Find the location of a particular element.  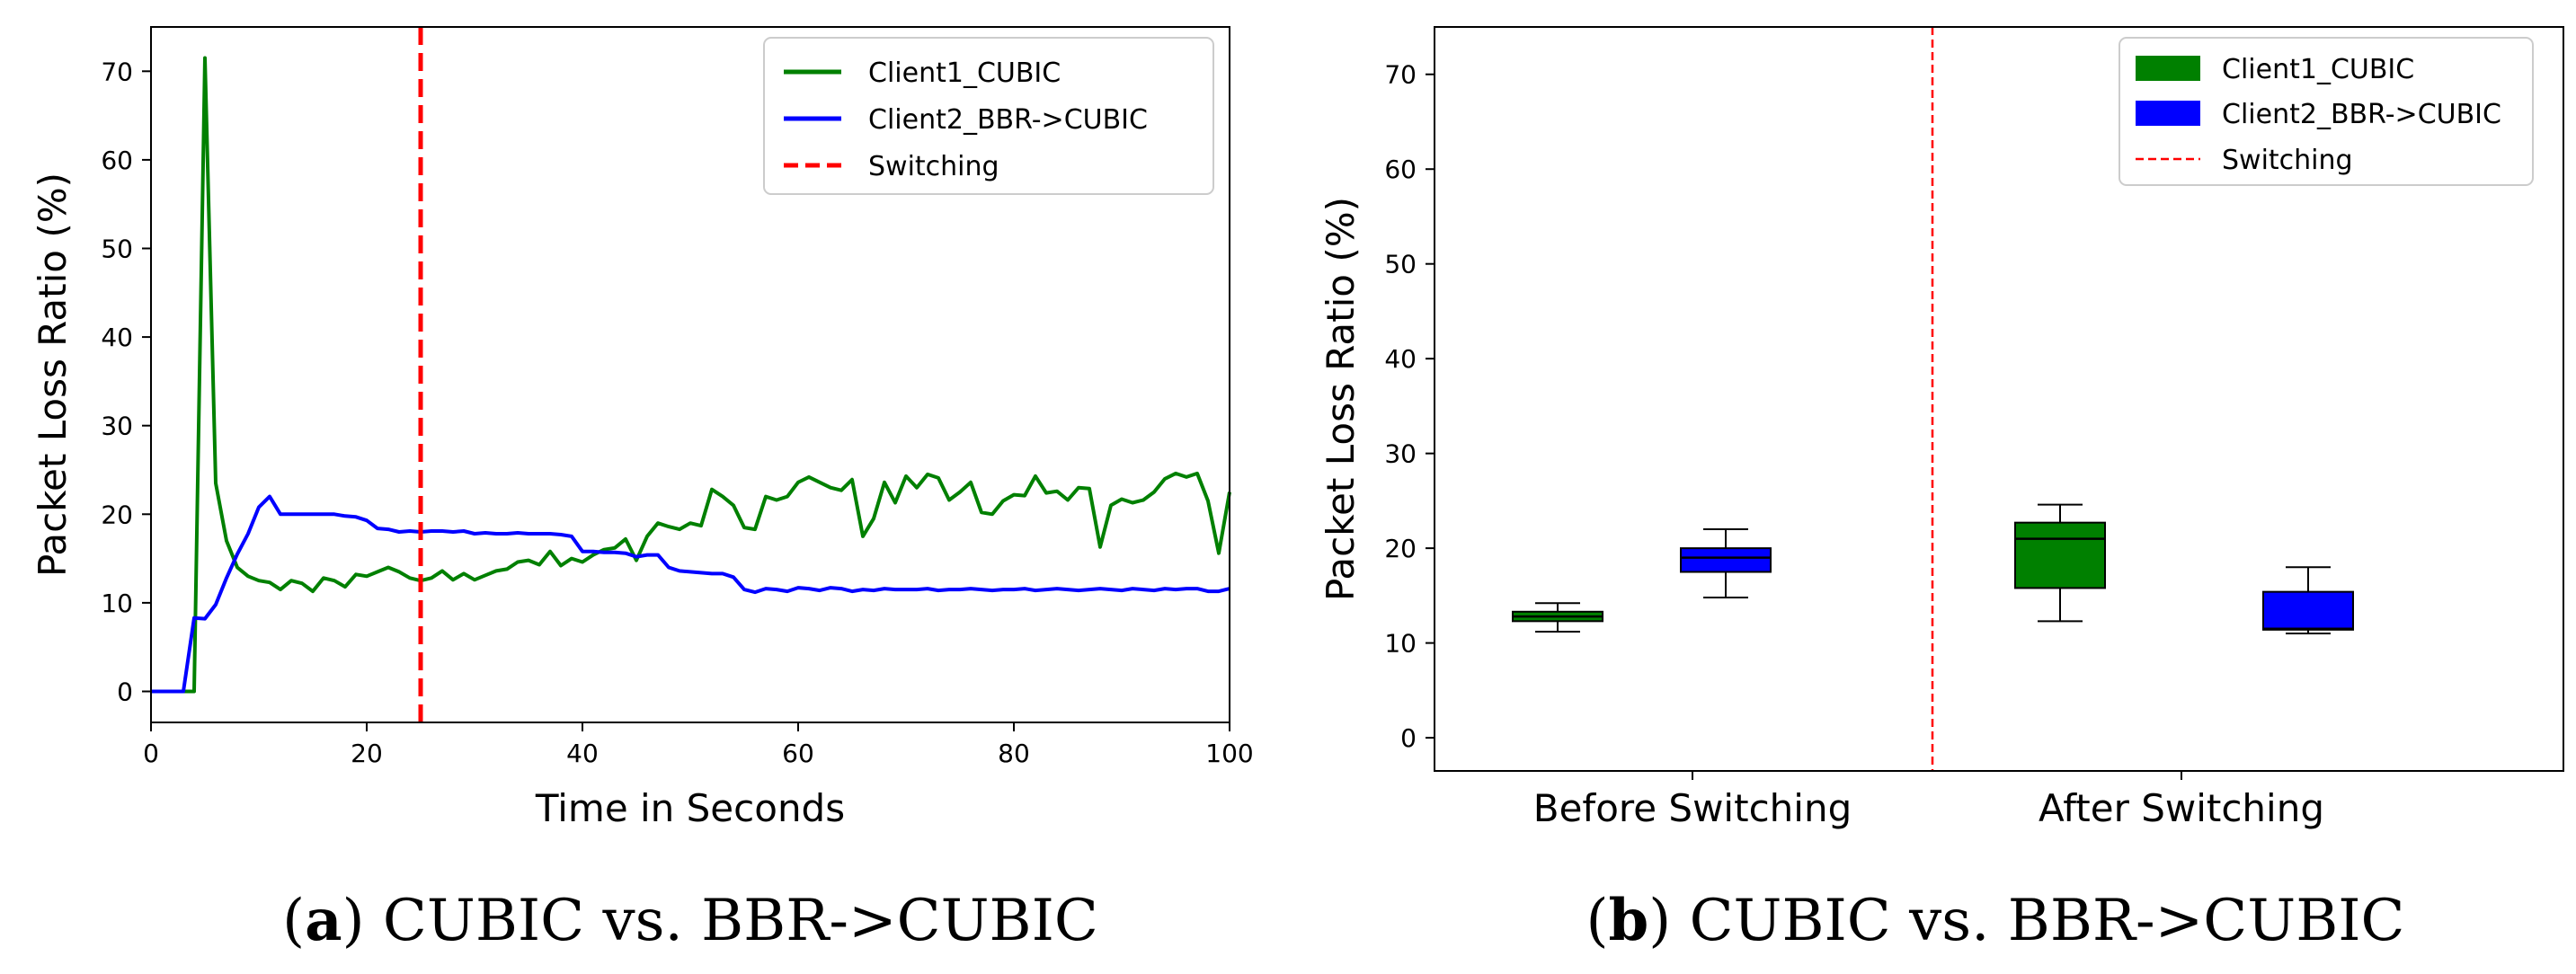

caption-a: (a) CUBIC vs. BBR->CUBIC is located at coordinates (690, 920).